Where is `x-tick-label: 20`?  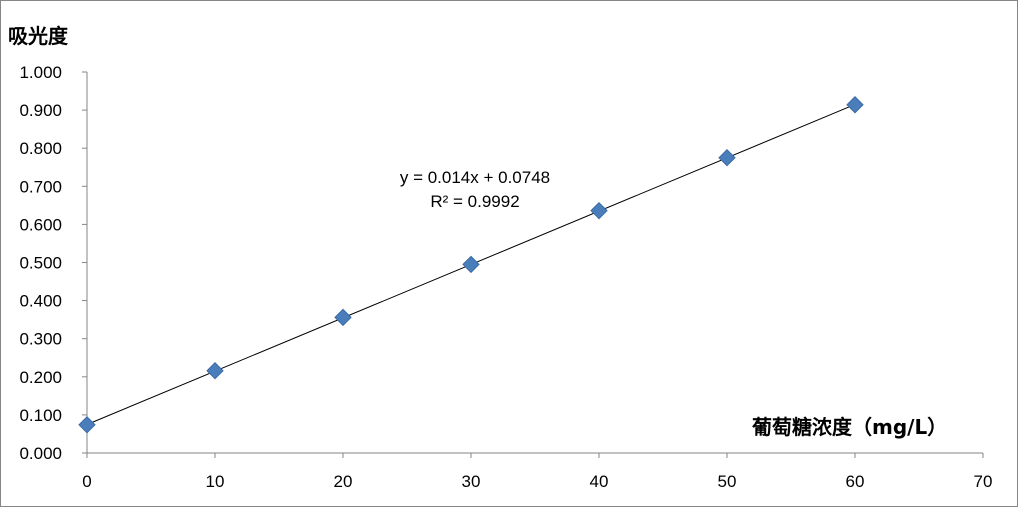 x-tick-label: 20 is located at coordinates (343, 481).